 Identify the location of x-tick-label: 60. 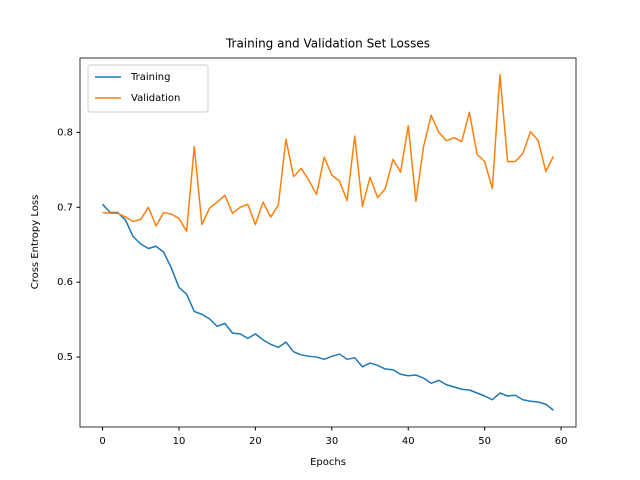
(561, 441).